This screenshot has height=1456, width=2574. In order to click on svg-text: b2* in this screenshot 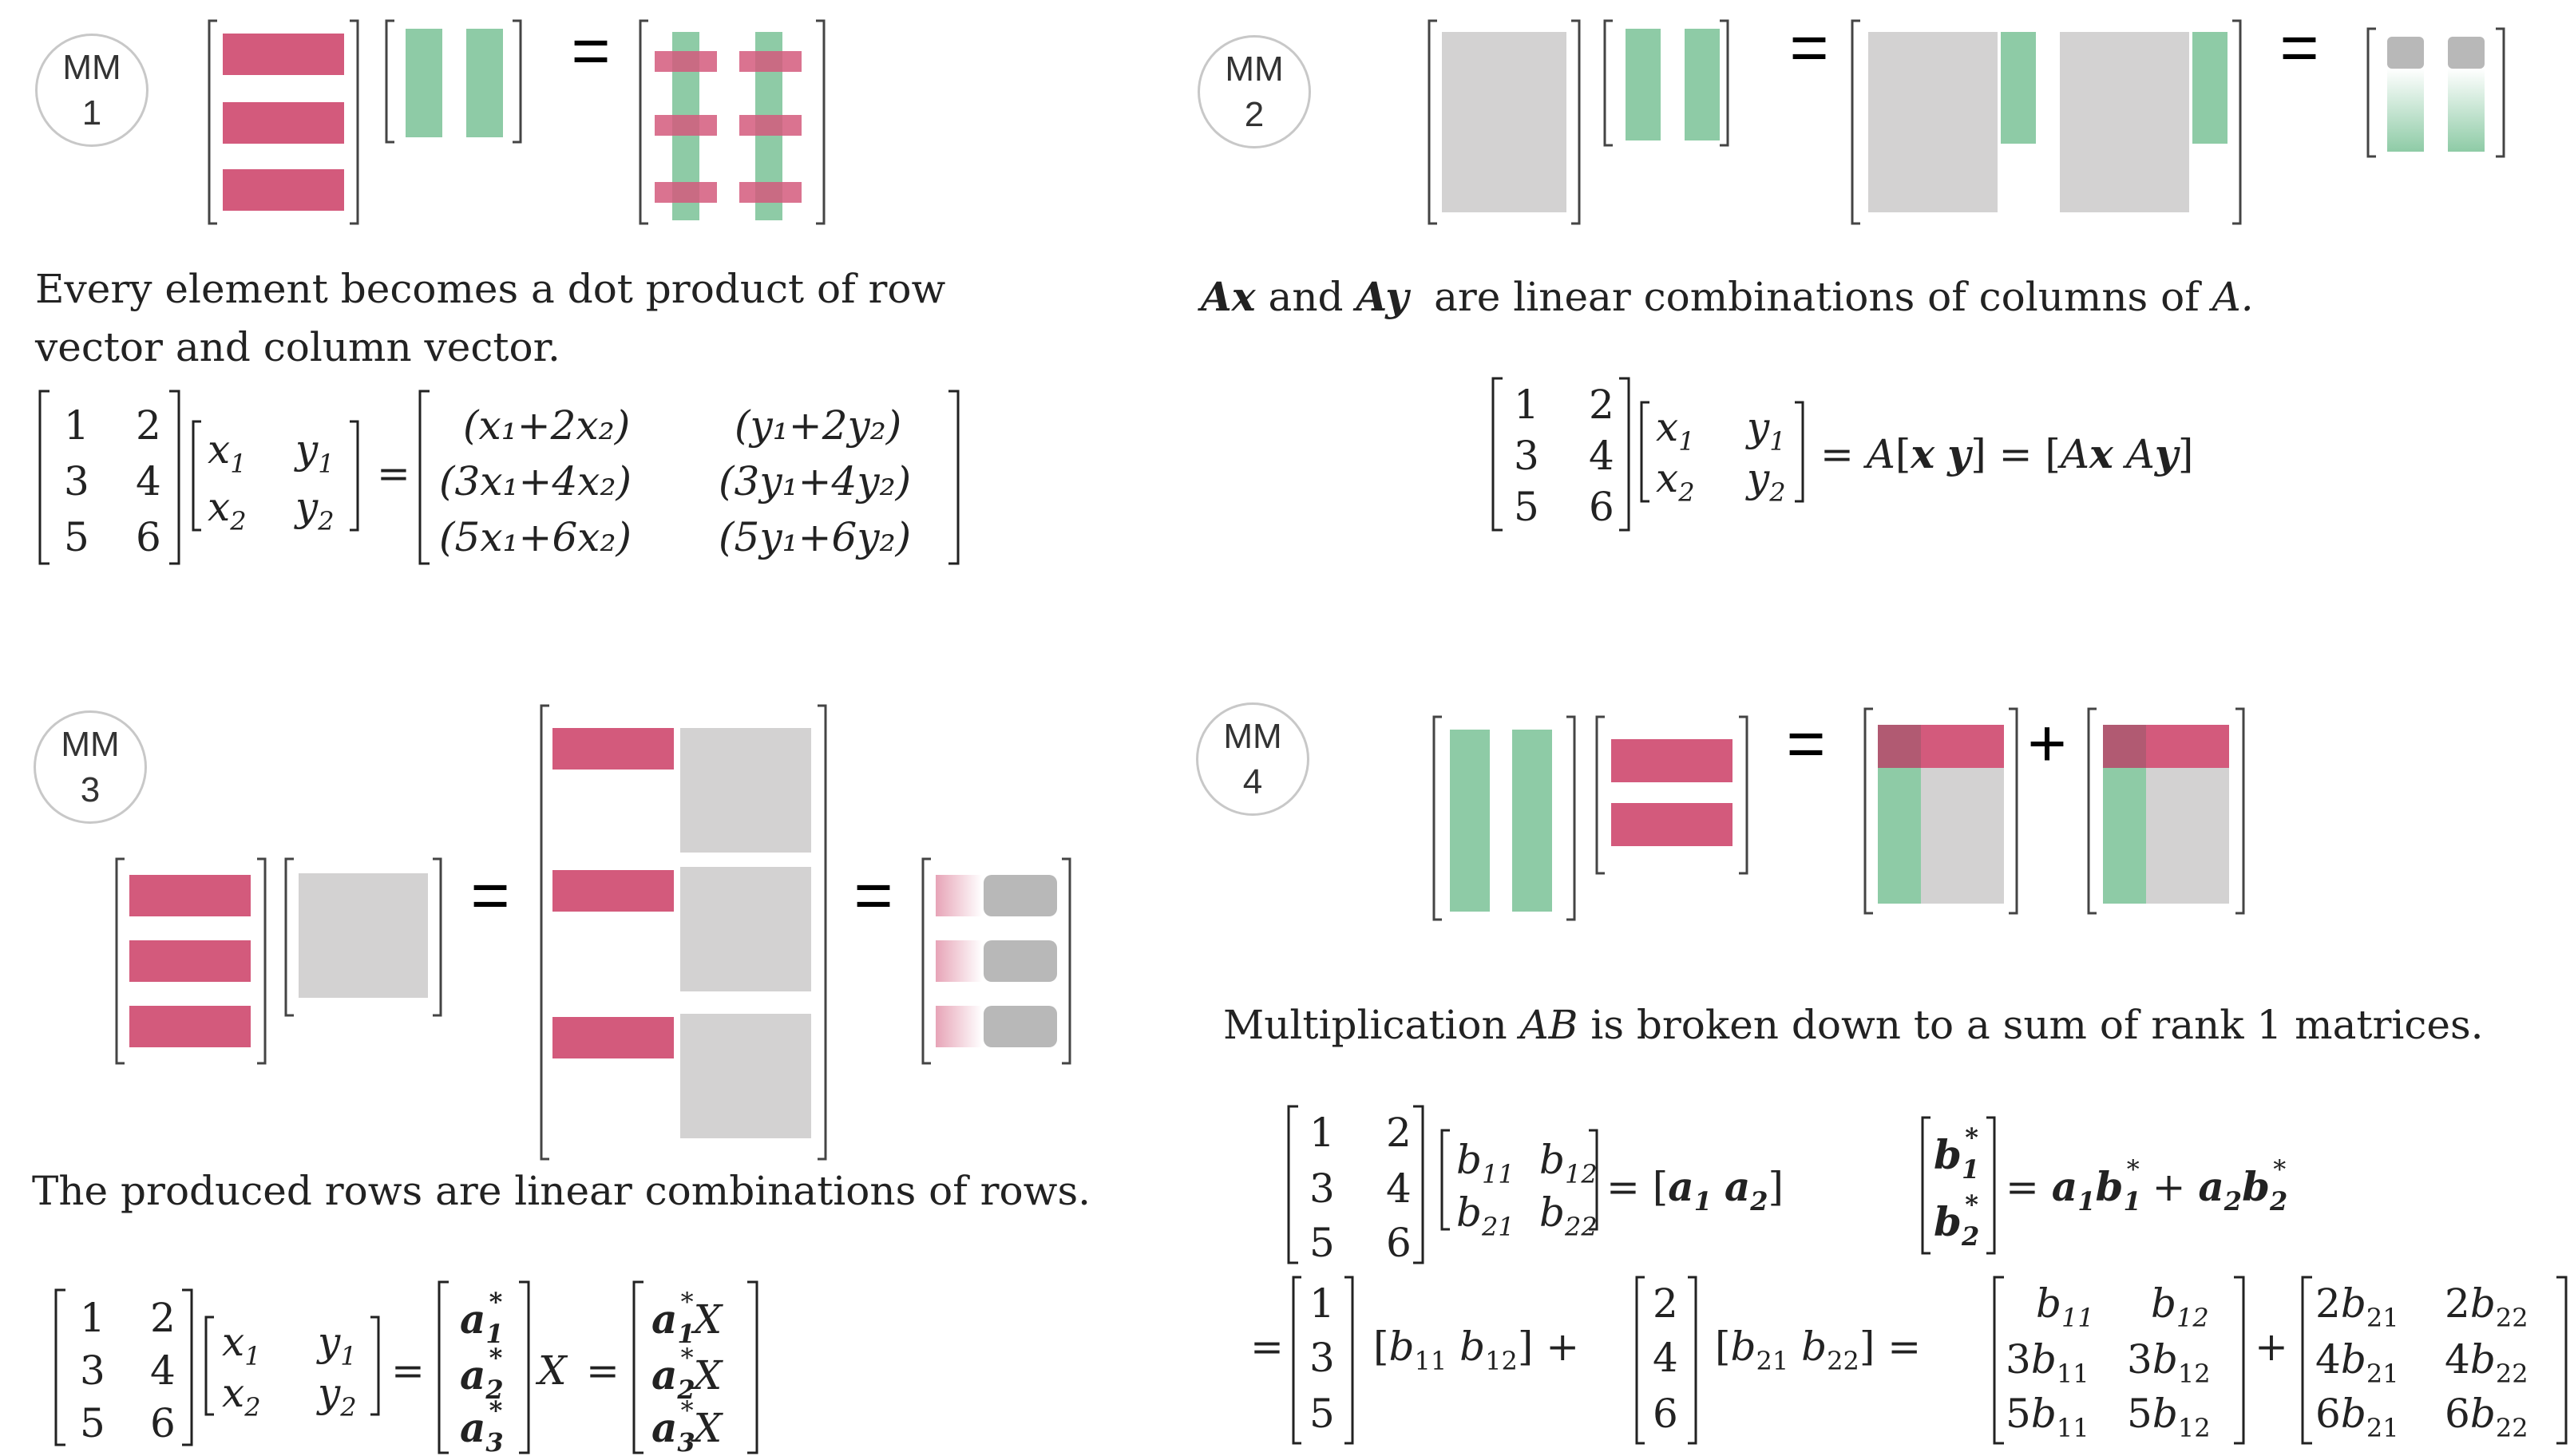, I will do `click(1956, 1221)`.